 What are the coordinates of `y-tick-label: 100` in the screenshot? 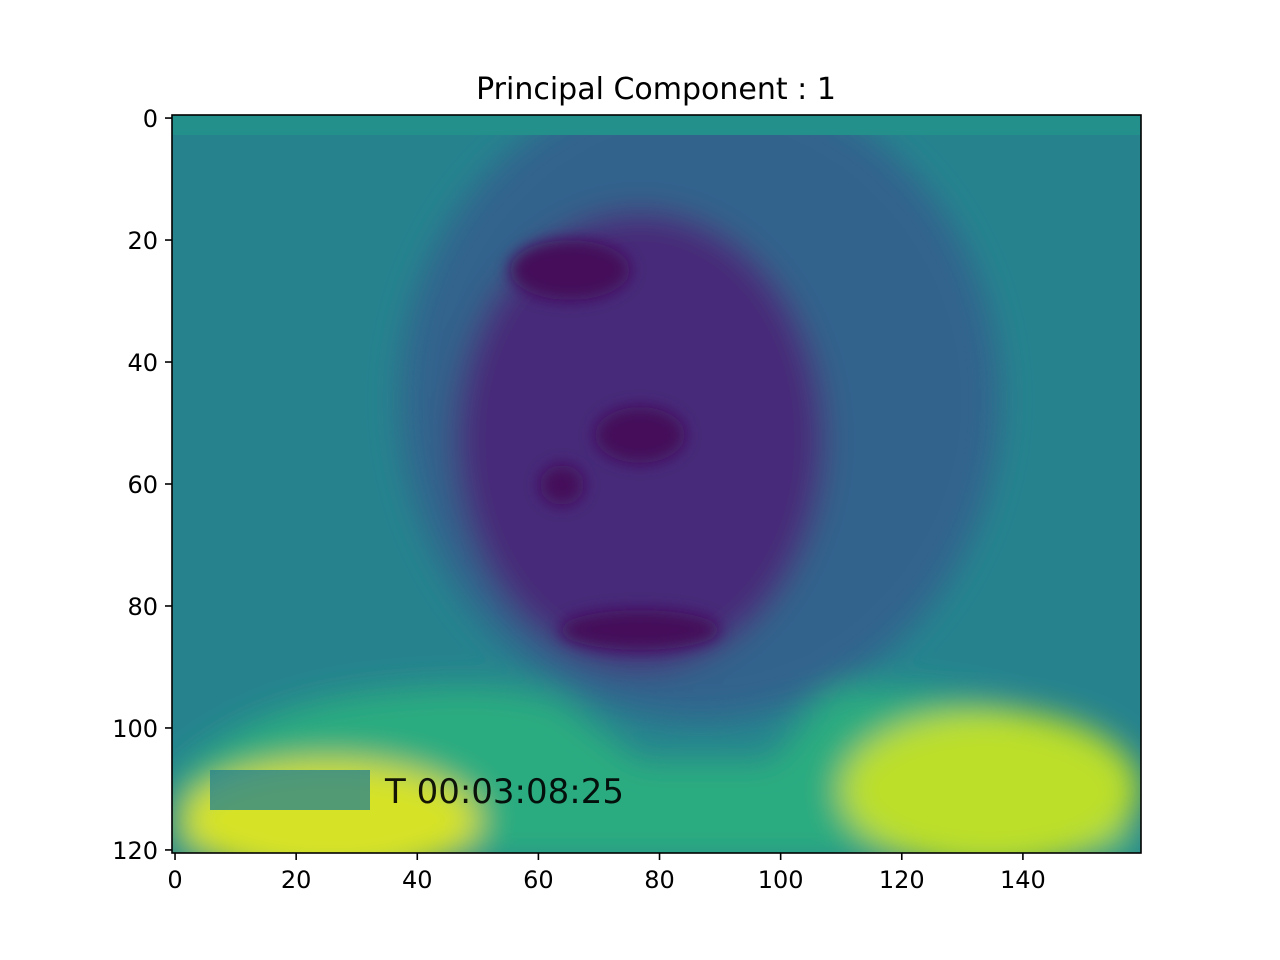 It's located at (135, 729).